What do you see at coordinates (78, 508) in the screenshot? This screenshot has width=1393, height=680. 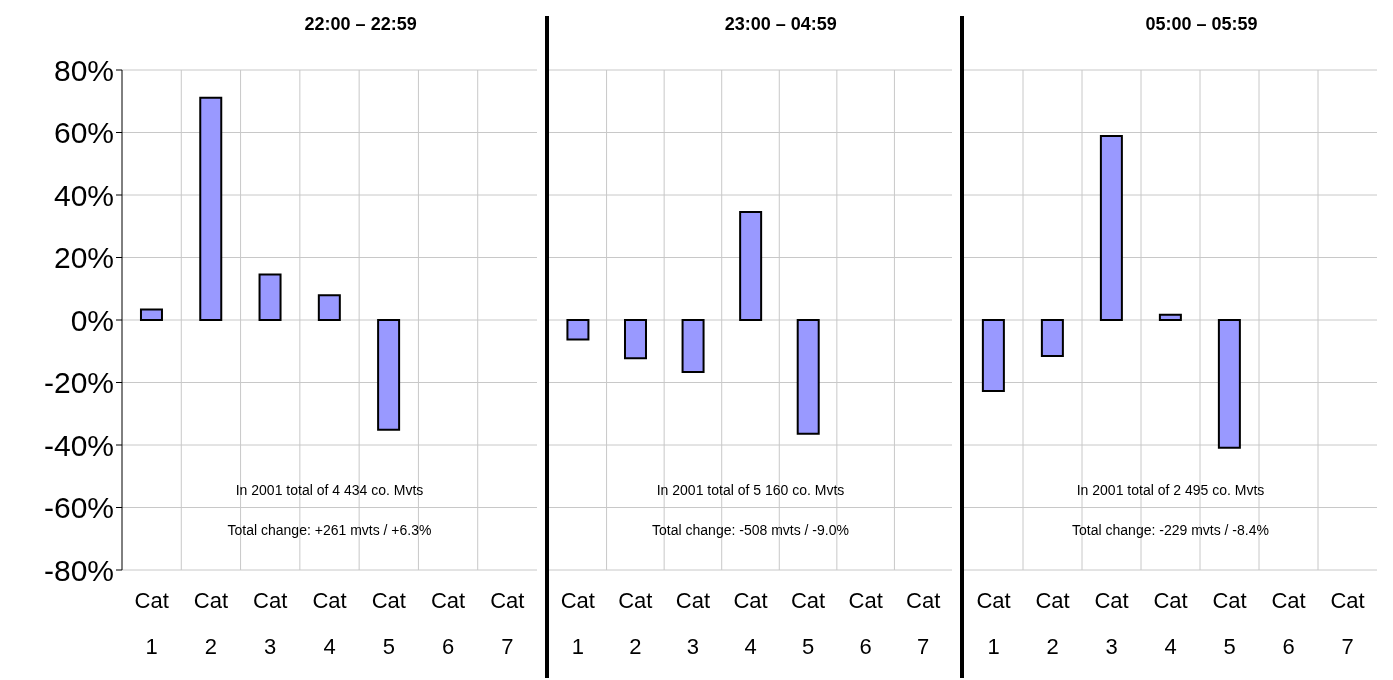 I see `y-tick-label: -60%` at bounding box center [78, 508].